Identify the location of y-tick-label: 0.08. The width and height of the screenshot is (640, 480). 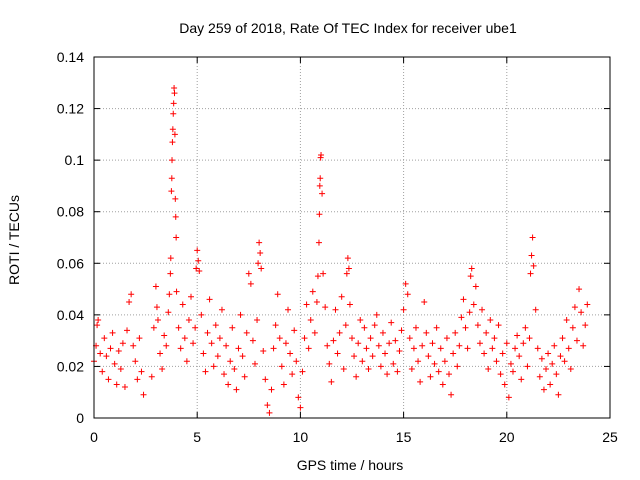
(70, 212).